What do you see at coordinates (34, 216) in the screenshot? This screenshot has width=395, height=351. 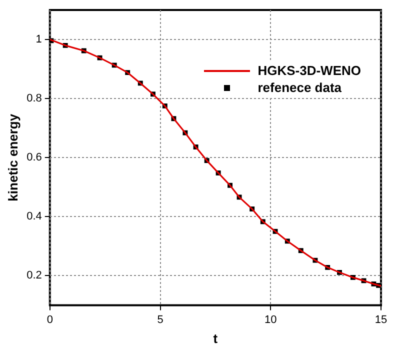 I see `y-tick-label: 0.4` at bounding box center [34, 216].